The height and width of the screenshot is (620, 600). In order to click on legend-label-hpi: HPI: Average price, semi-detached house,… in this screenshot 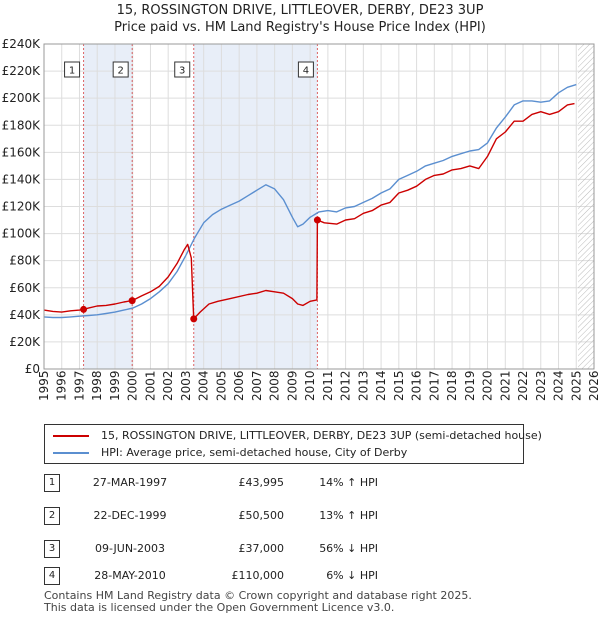, I will do `click(254, 452)`.